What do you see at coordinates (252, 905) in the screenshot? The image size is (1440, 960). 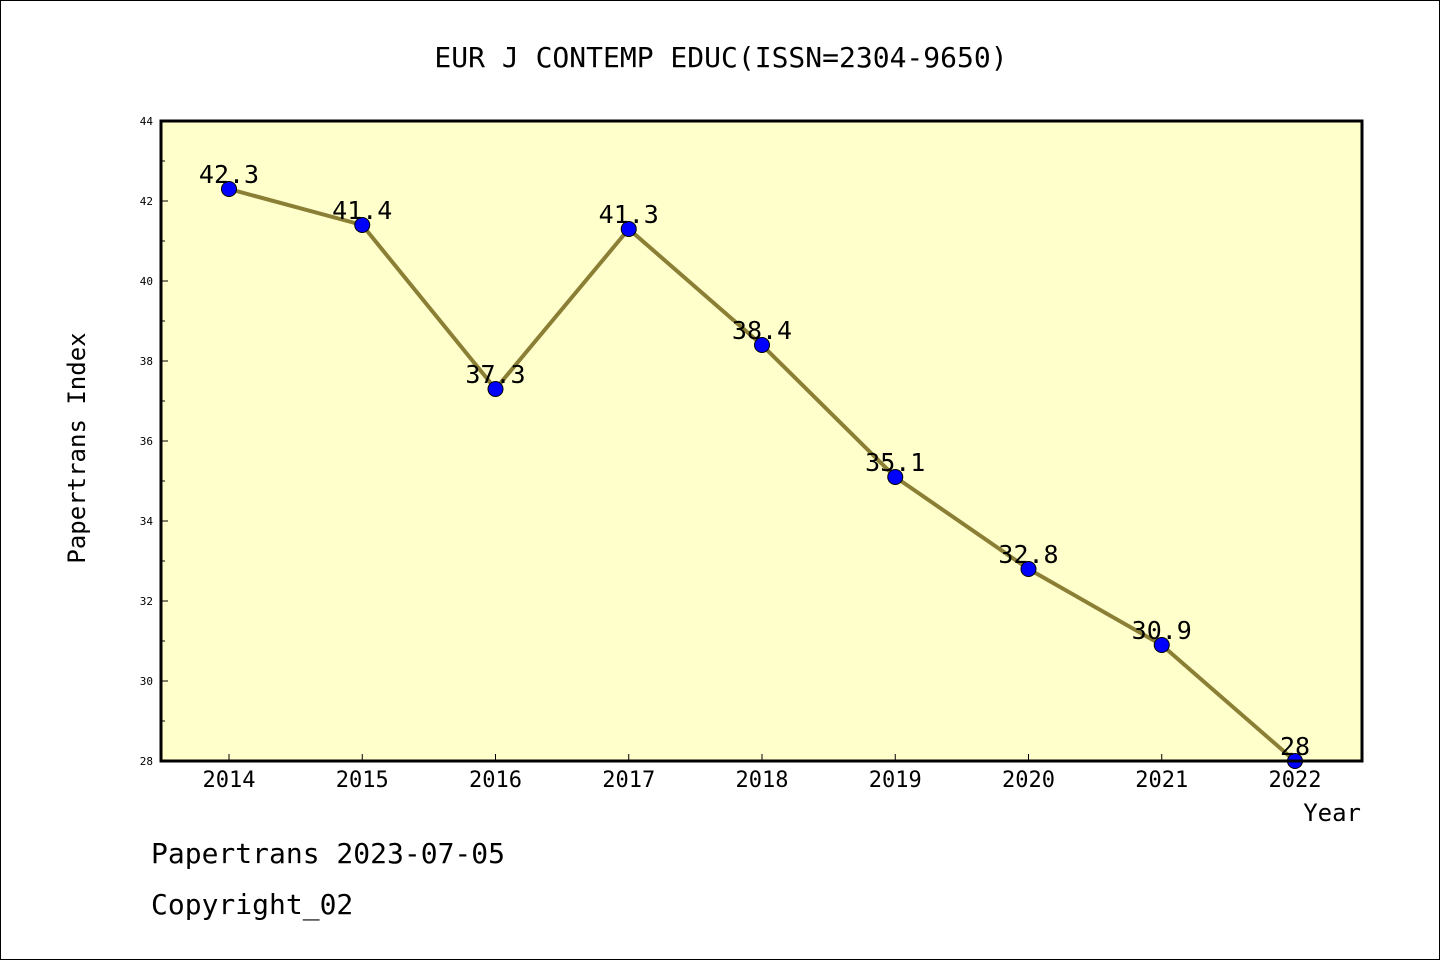 I see `footer-copyright: Copyright_02` at bounding box center [252, 905].